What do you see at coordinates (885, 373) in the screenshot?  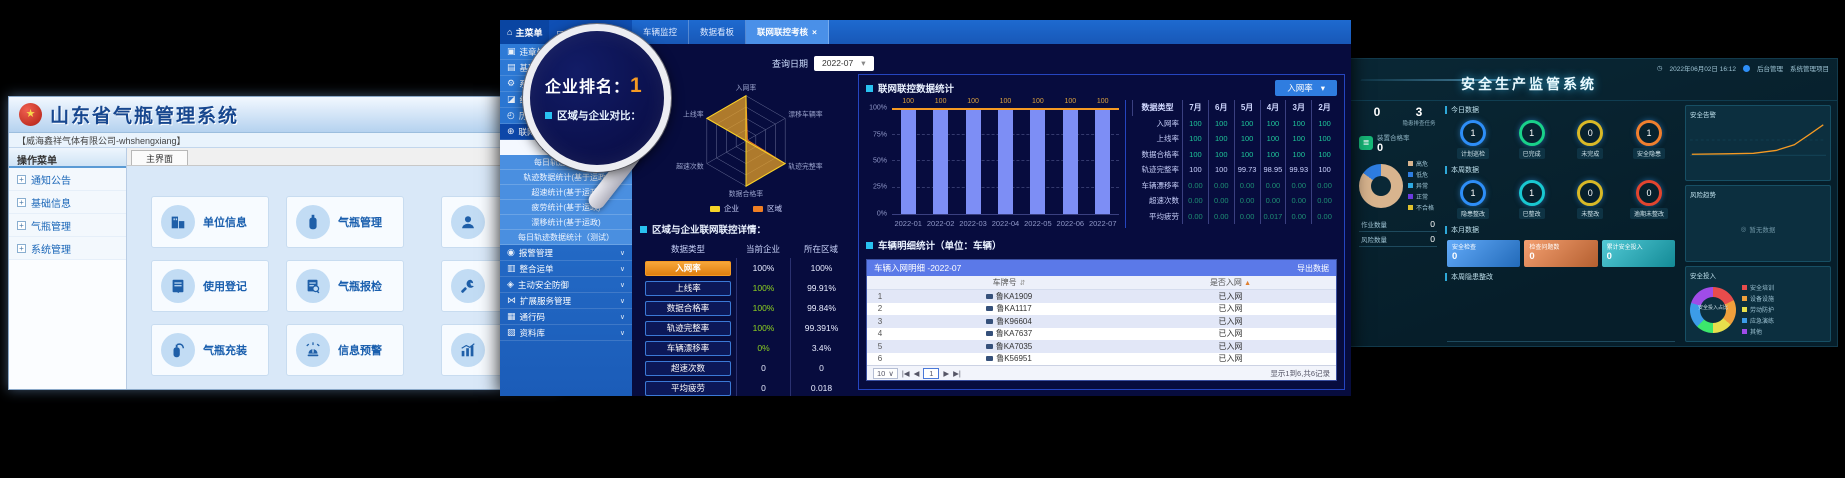 I see `page-size-select: 10 ∨` at bounding box center [885, 373].